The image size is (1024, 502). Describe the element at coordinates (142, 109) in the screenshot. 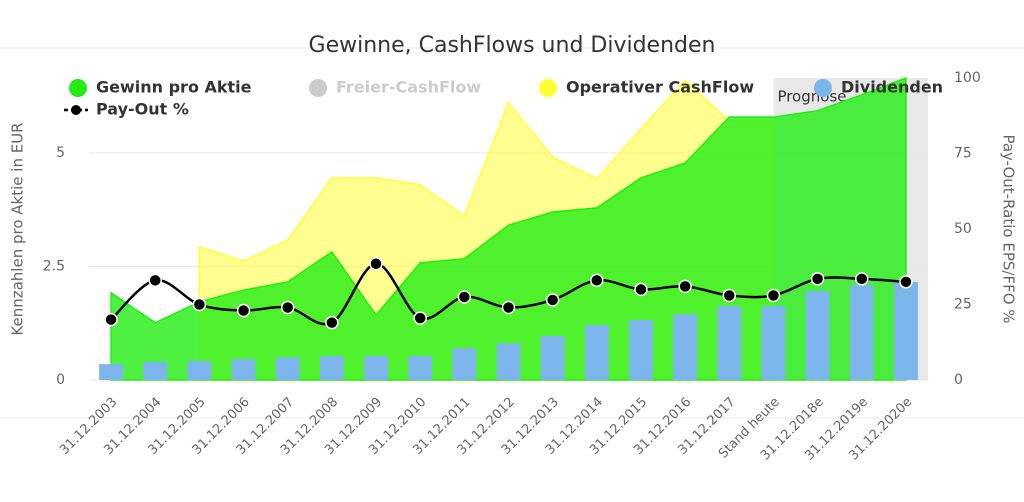

I see `legend-label: Pay-Out %` at that location.